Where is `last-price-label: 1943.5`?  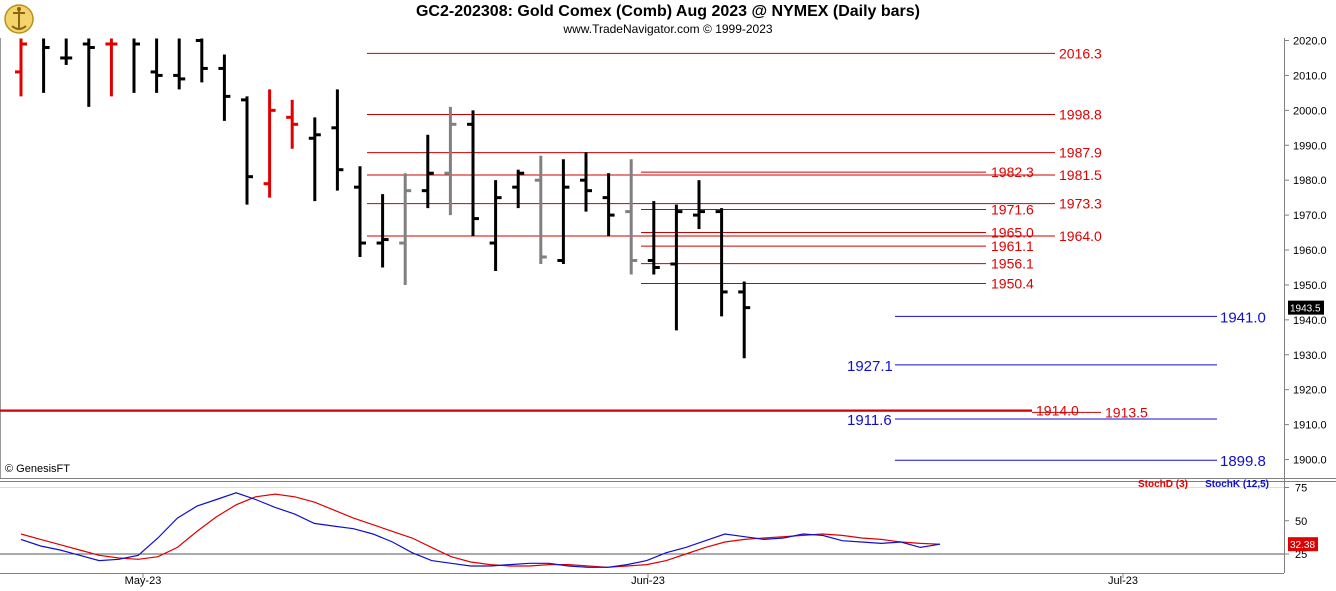 last-price-label: 1943.5 is located at coordinates (1305, 309).